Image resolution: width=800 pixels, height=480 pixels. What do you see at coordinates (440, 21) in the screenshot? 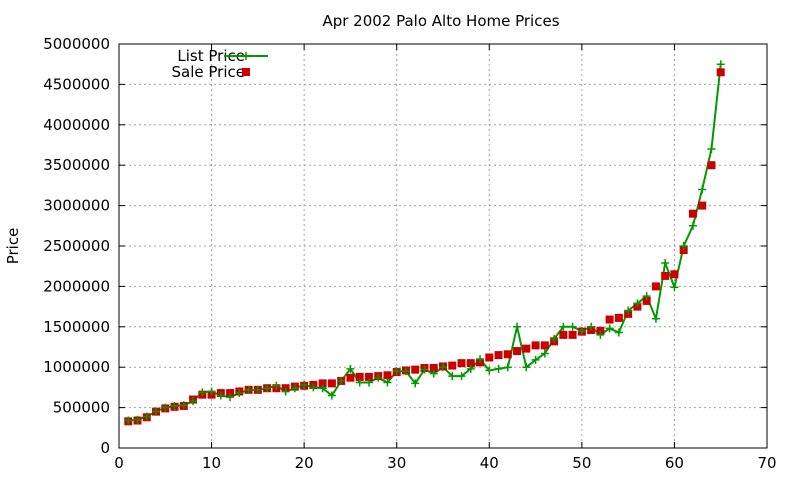
I see `chart-title: Apr 2002 Palo Alto Home Prices` at bounding box center [440, 21].